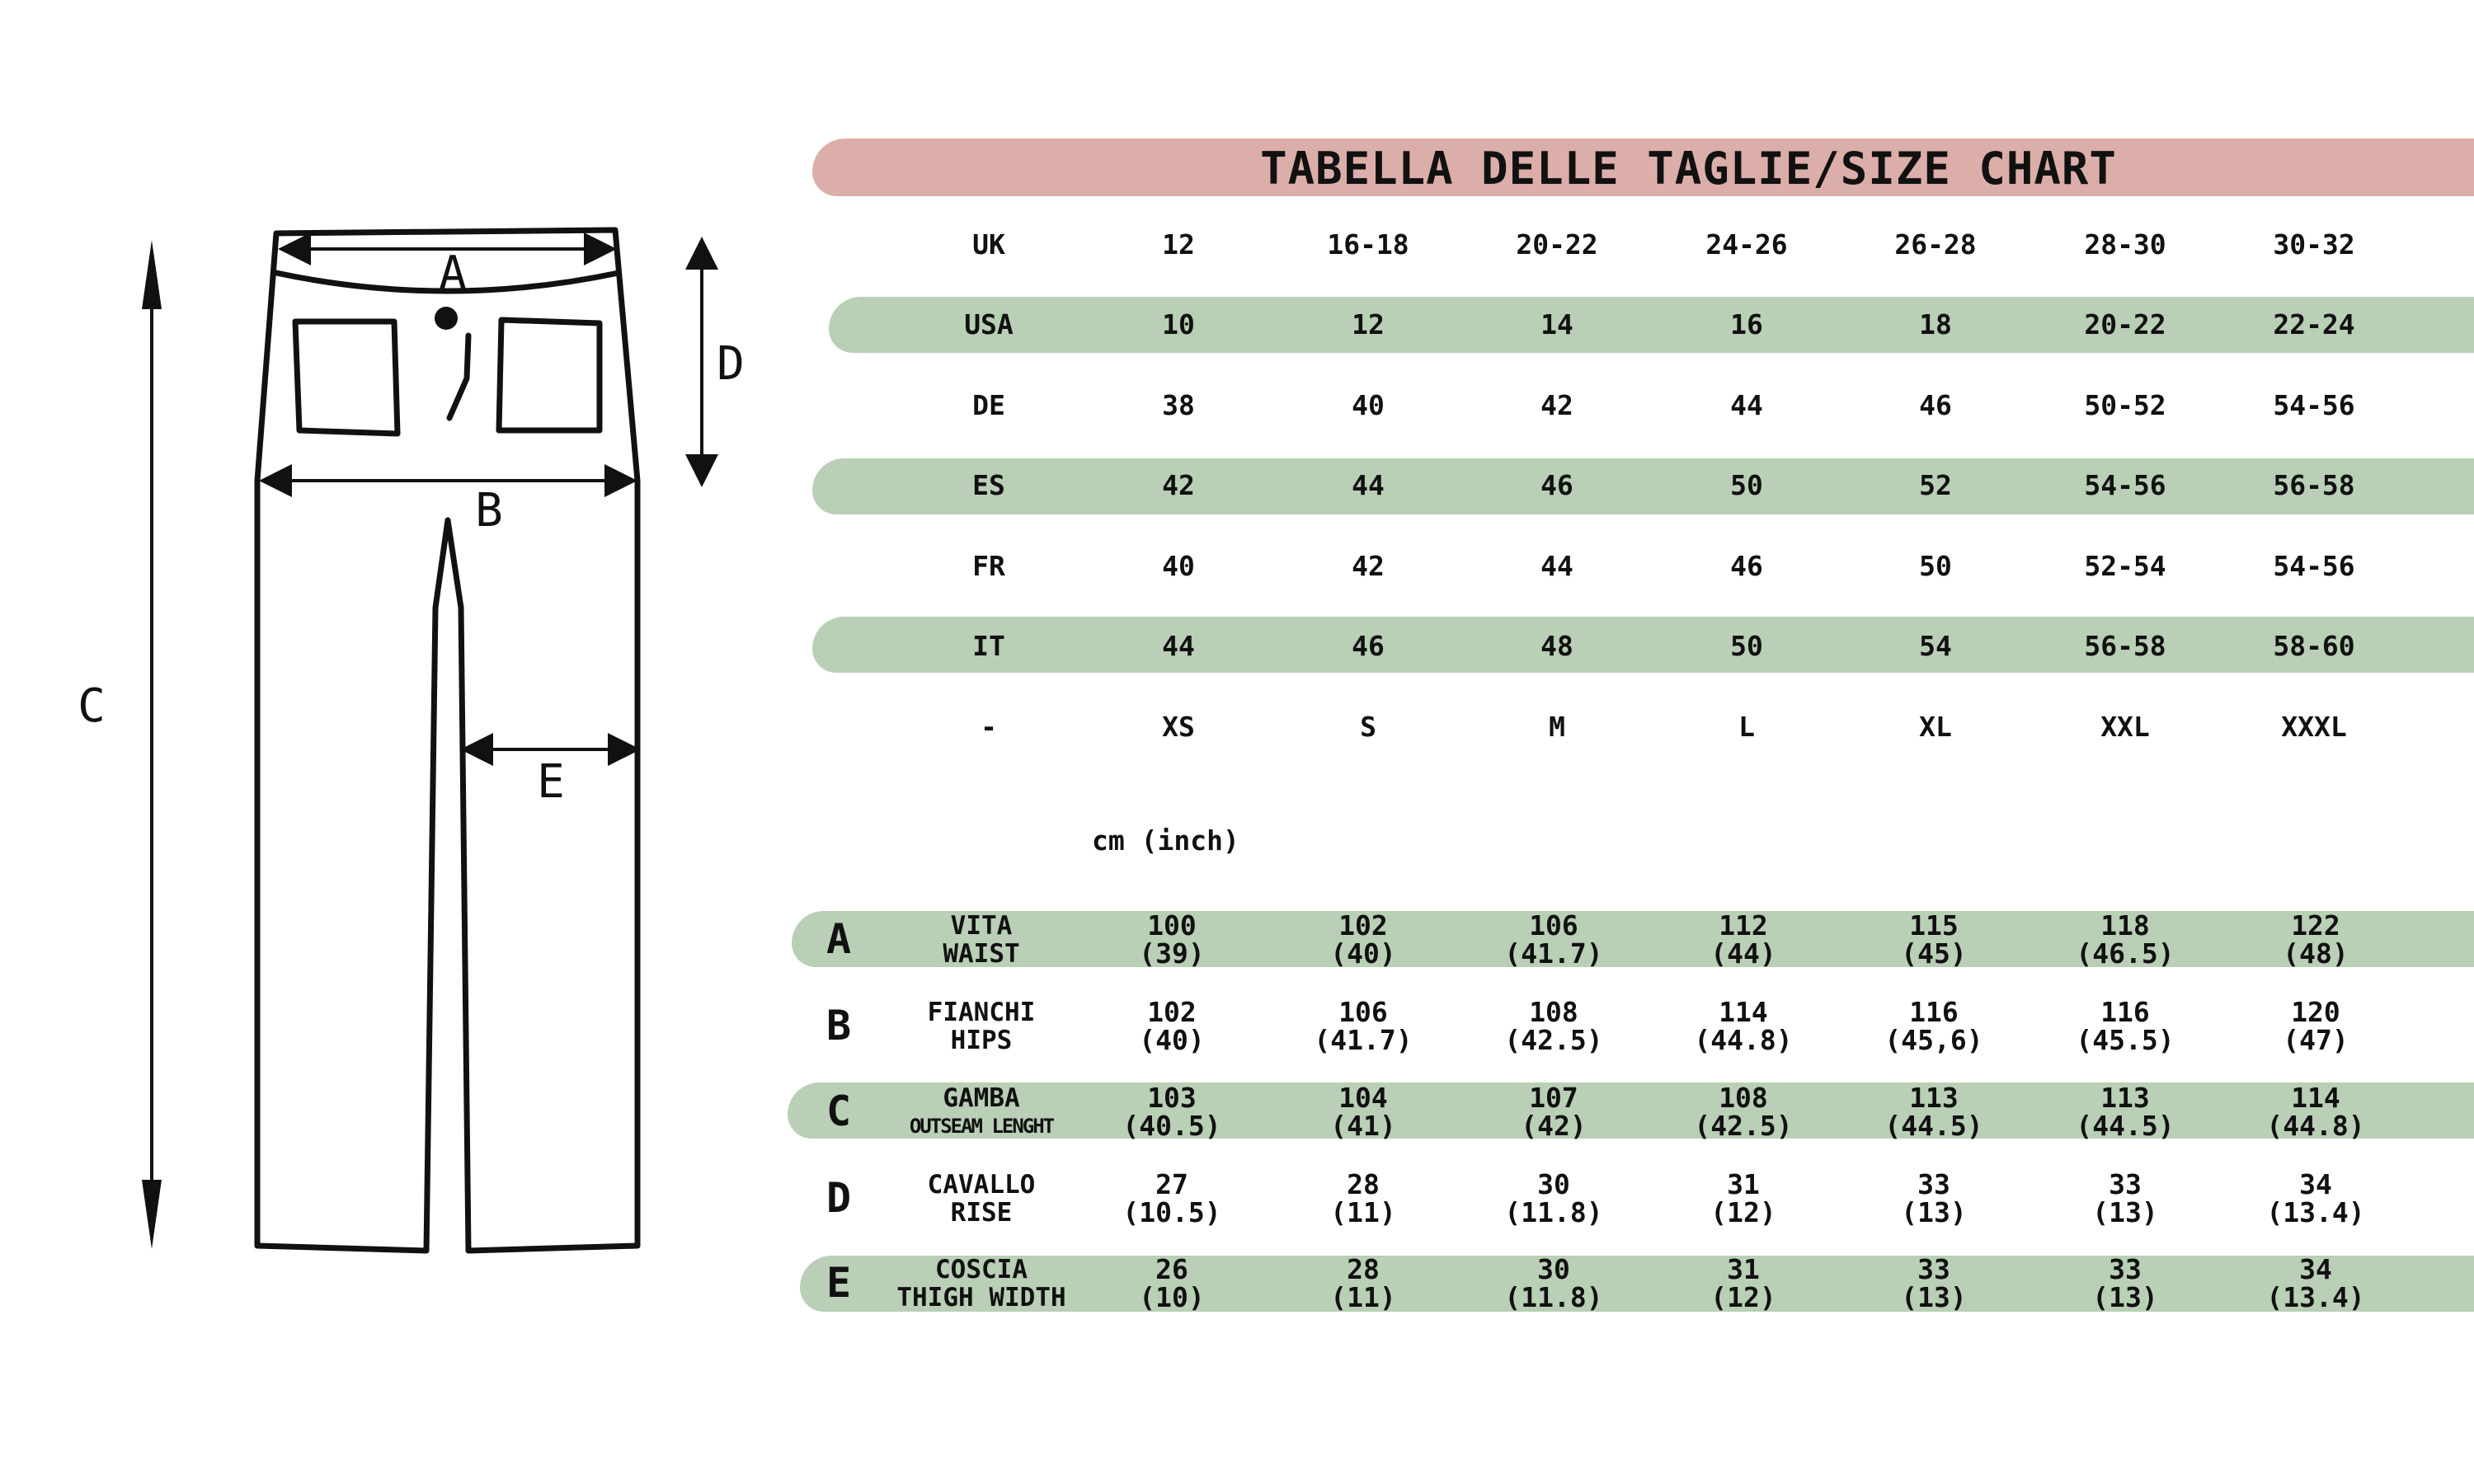  Describe the element at coordinates (1553, 1269) in the screenshot. I see `value-cm: 30` at that location.